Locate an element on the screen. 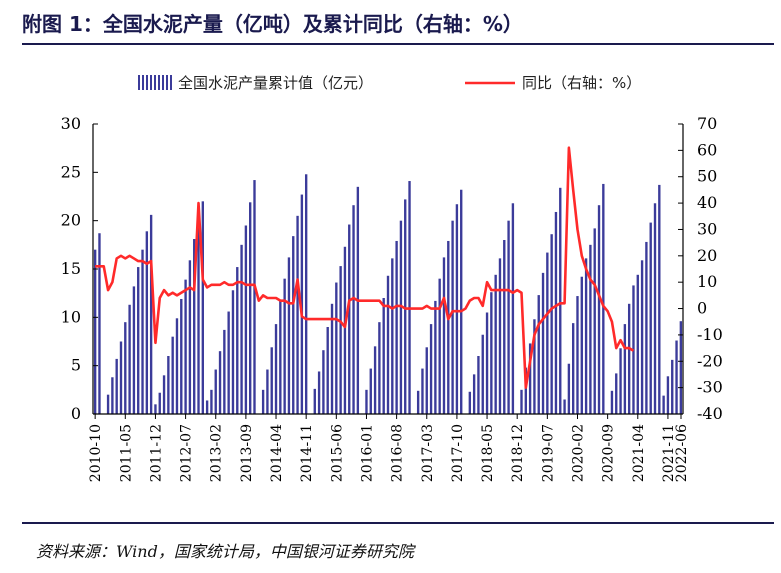  title-rule is located at coordinates (398, 44).